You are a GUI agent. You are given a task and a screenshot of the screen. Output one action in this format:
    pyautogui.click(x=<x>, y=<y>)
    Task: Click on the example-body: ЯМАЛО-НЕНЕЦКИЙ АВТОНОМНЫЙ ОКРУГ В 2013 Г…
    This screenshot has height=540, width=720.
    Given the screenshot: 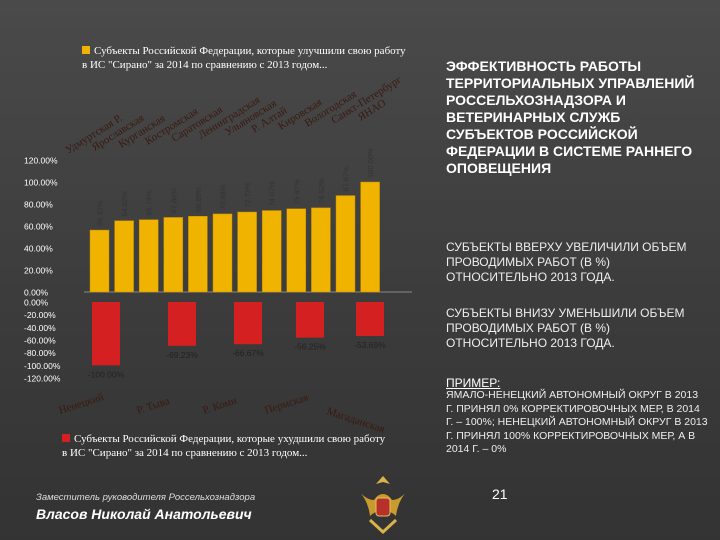 What is the action you would take?
    pyautogui.click(x=577, y=422)
    